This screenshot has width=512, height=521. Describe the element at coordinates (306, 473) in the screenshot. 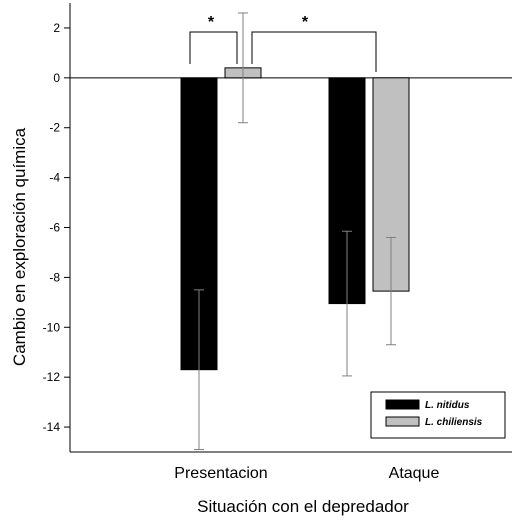

I see `x-axis: Presentacion Ataque` at that location.